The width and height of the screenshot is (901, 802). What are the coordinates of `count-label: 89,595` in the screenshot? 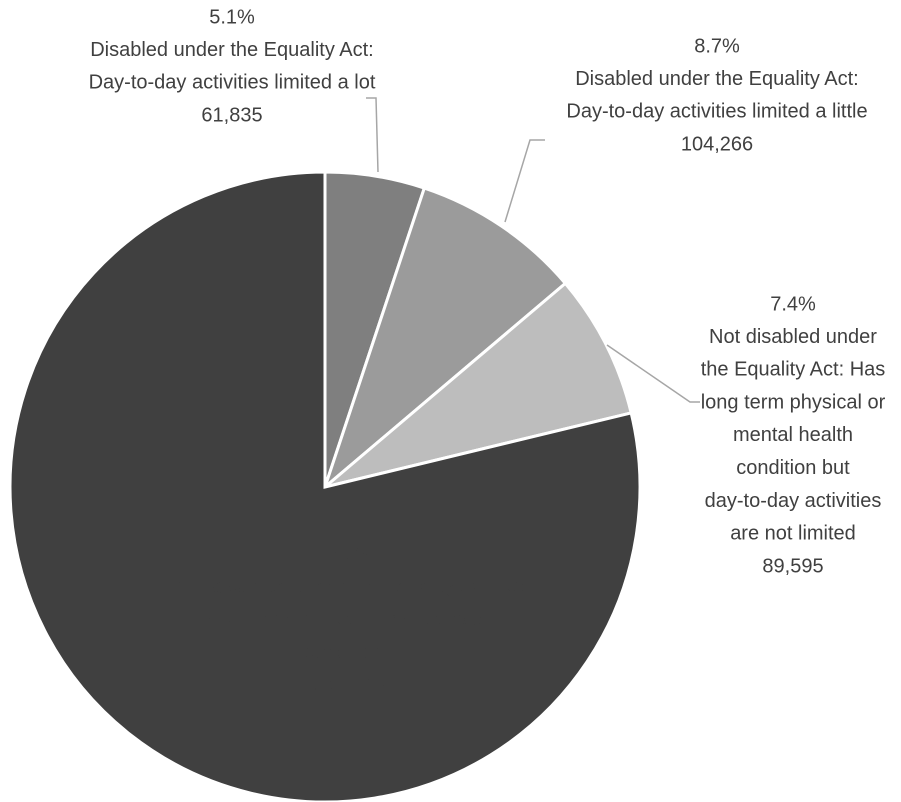 It's located at (792, 567).